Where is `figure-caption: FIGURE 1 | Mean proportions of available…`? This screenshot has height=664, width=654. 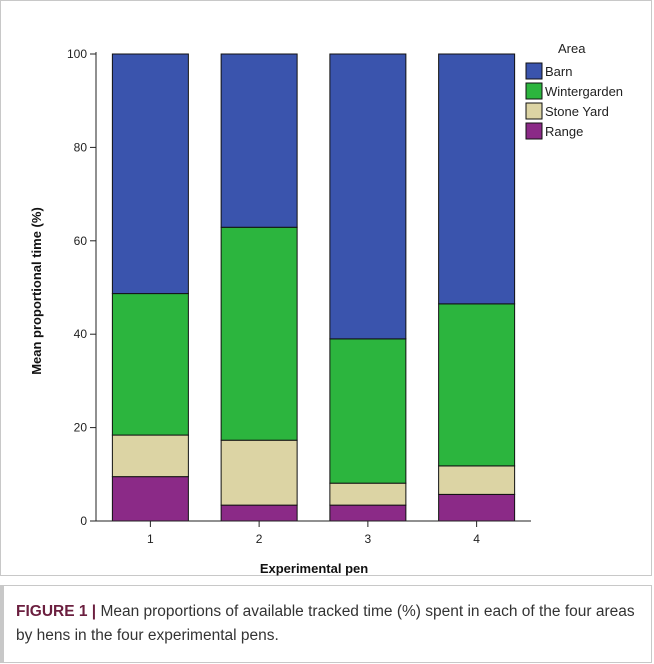 figure-caption: FIGURE 1 | Mean proportions of available… is located at coordinates (326, 624).